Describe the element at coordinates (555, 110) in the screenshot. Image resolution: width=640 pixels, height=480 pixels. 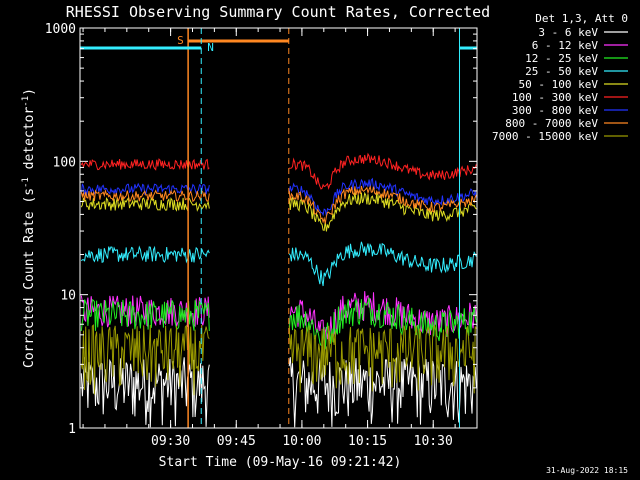
I see `legend-entry-label: 300 - 800 keV` at that location.